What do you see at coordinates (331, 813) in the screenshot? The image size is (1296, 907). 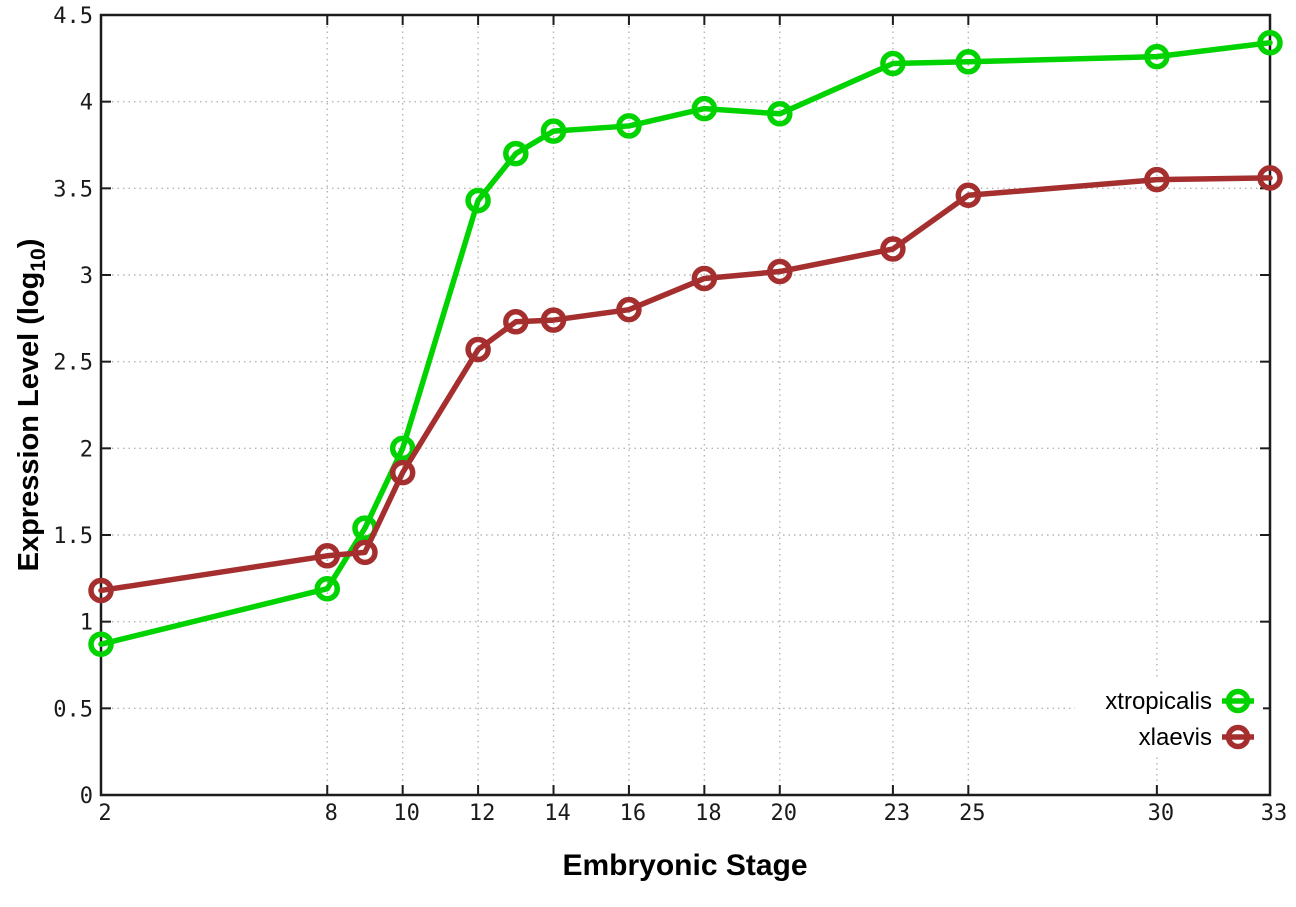 I see `x-tick-label: 8` at bounding box center [331, 813].